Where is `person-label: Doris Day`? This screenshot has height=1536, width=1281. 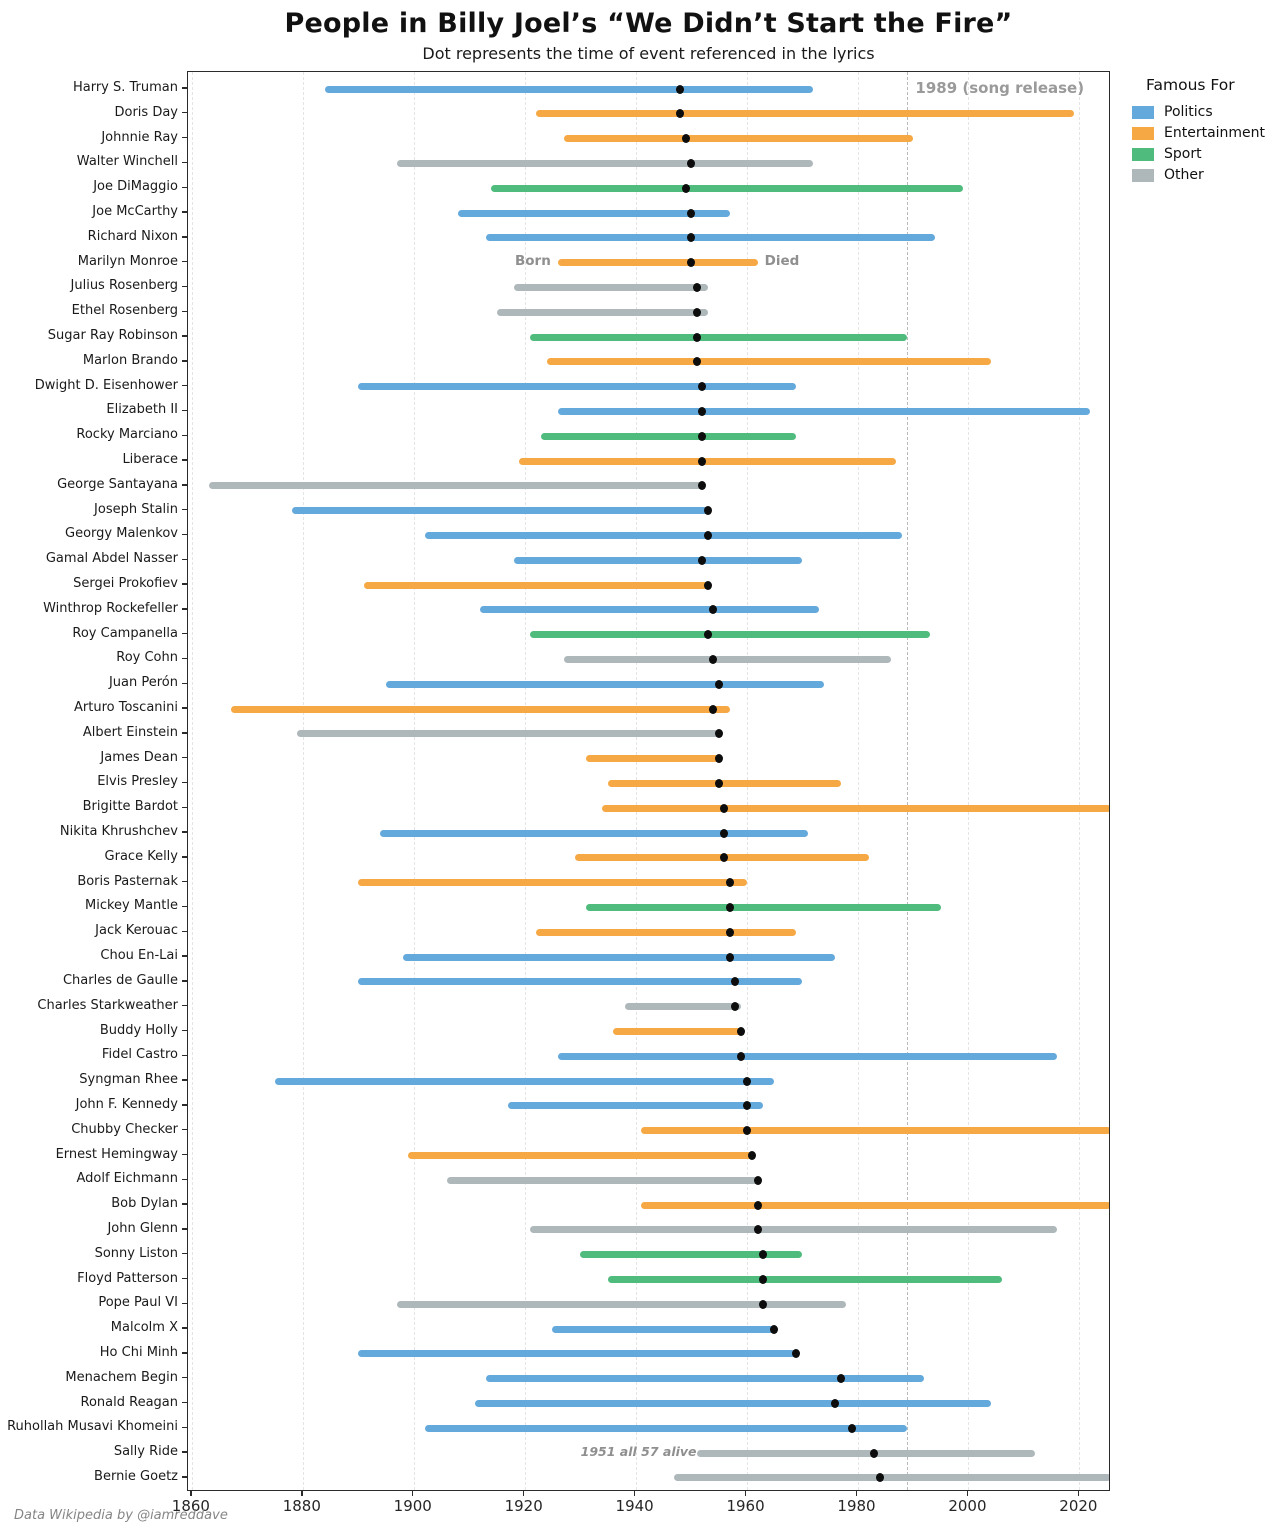 person-label: Doris Day is located at coordinates (146, 112).